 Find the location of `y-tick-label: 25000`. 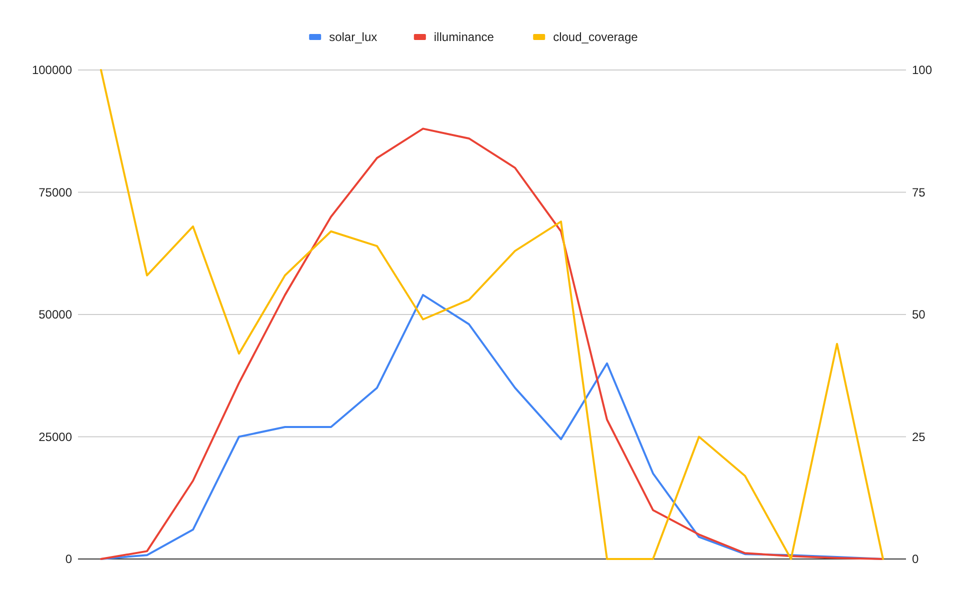

y-tick-label: 25000 is located at coordinates (55, 437).